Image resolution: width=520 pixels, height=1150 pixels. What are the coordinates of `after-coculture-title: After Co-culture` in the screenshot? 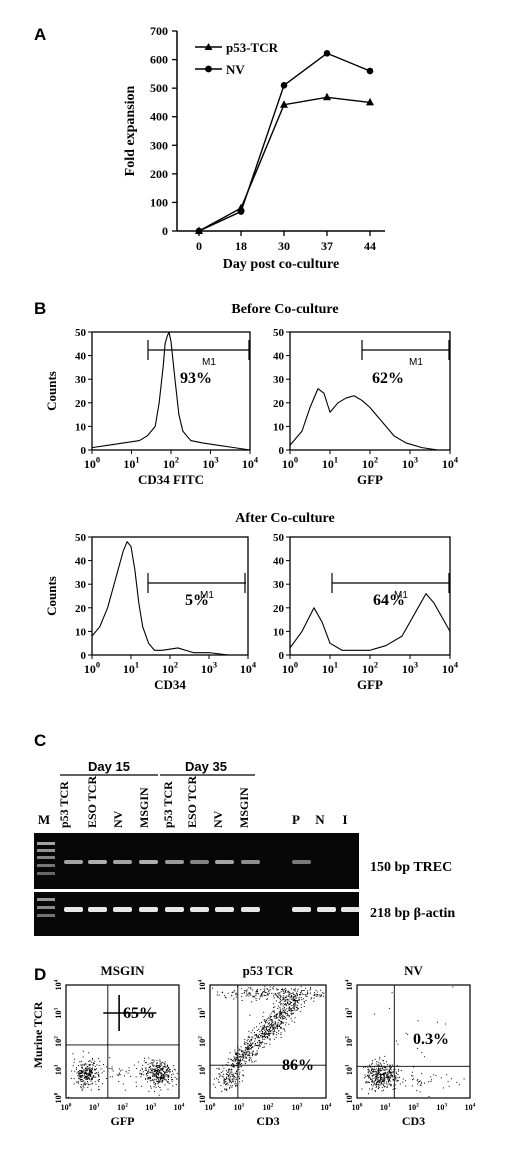 It's located at (284, 518).